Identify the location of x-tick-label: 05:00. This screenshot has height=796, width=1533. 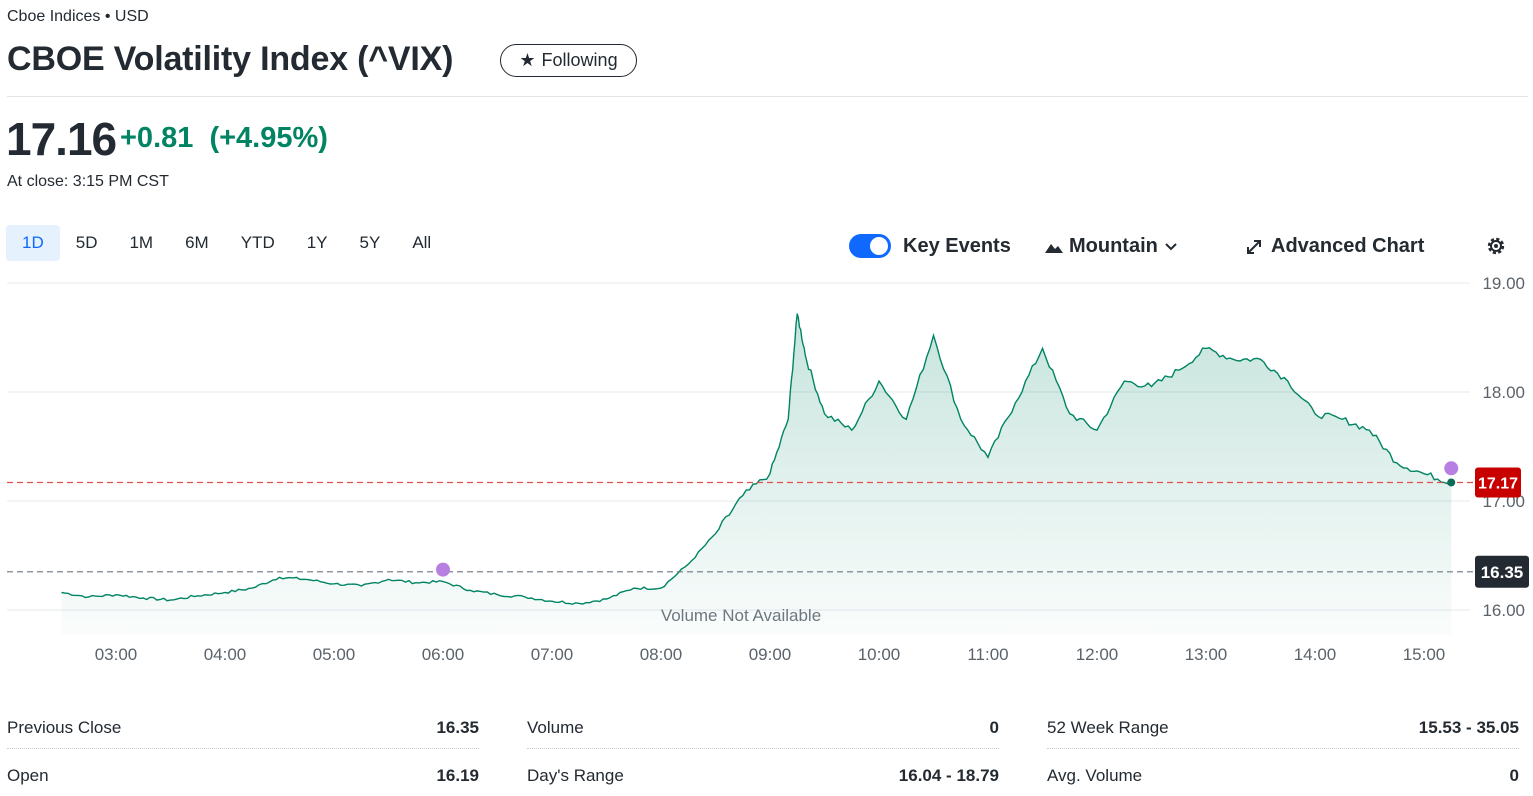
(334, 654).